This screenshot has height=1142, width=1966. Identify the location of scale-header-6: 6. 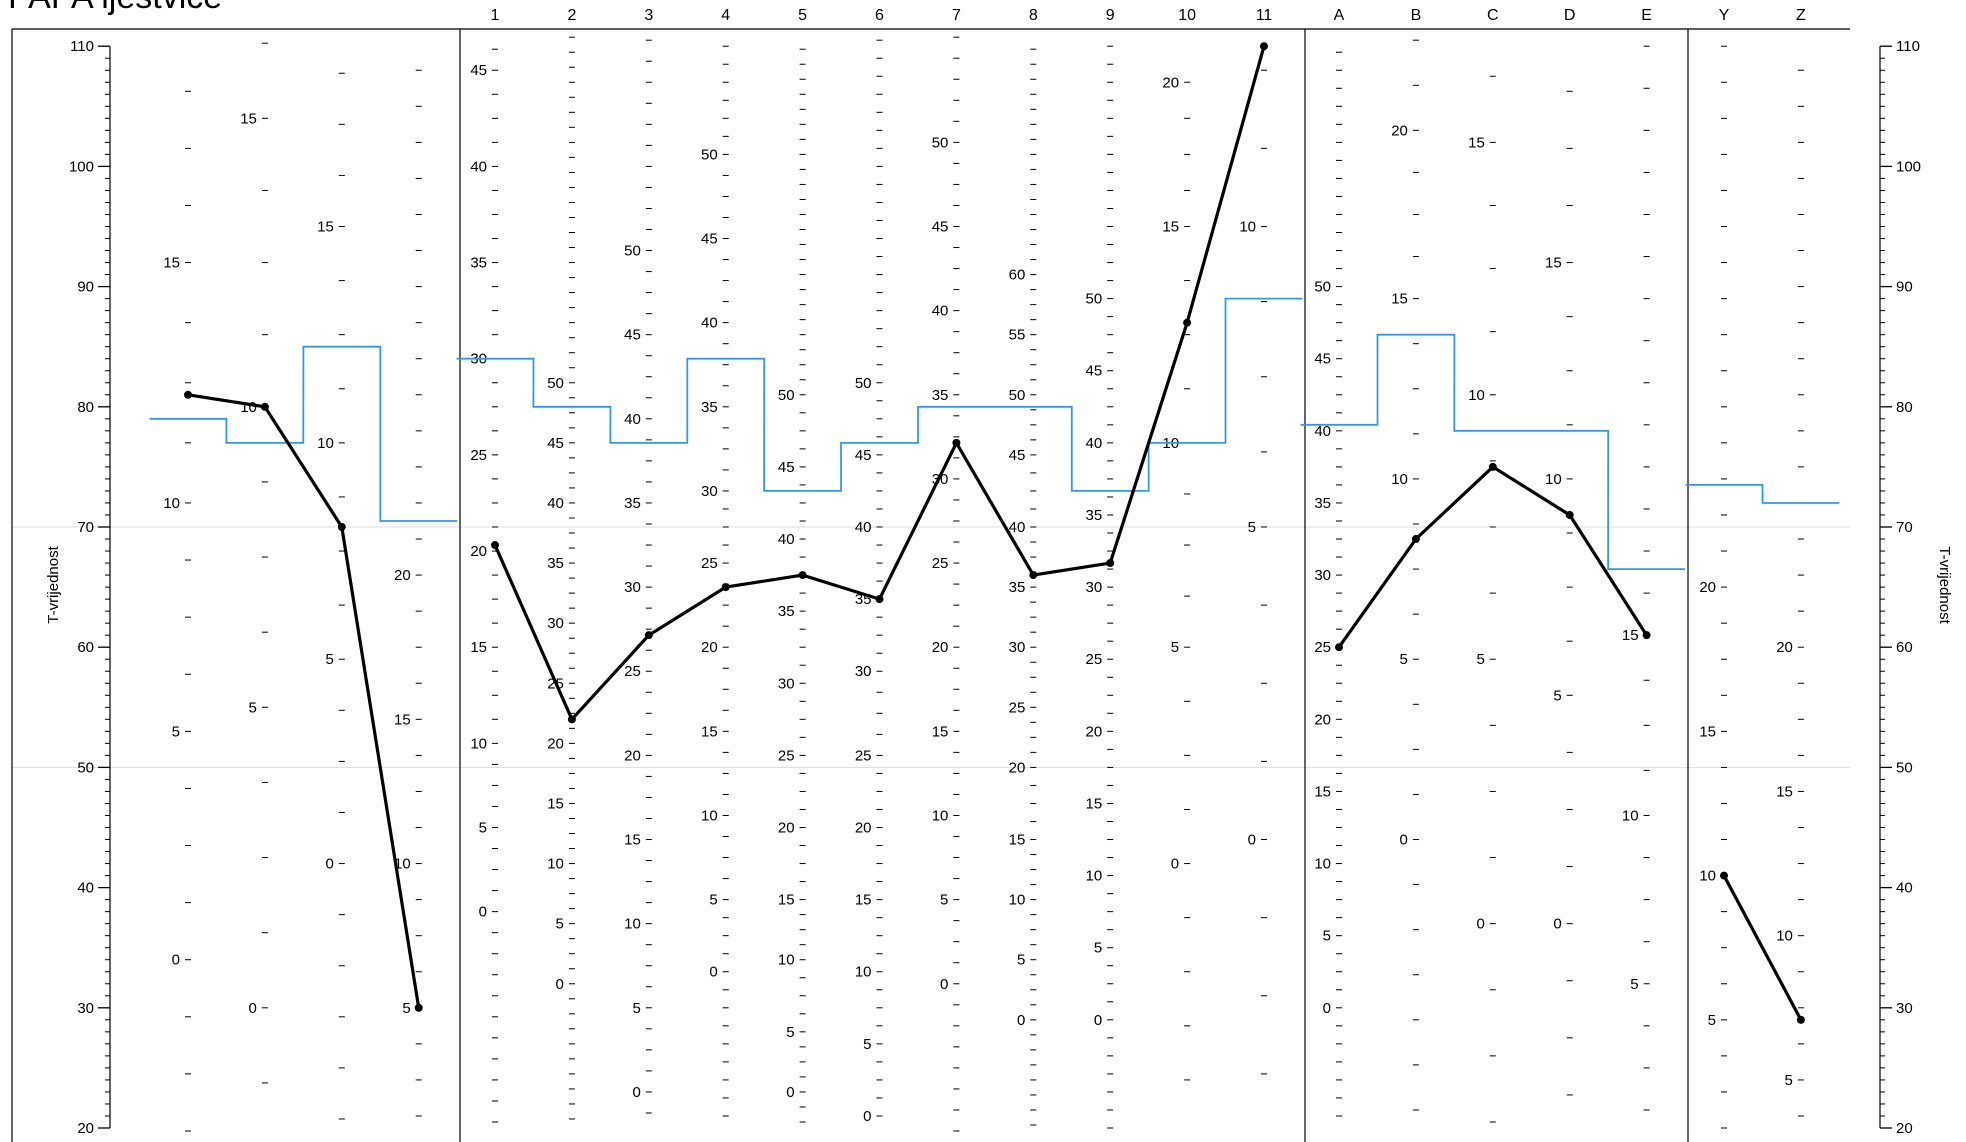
(879, 15).